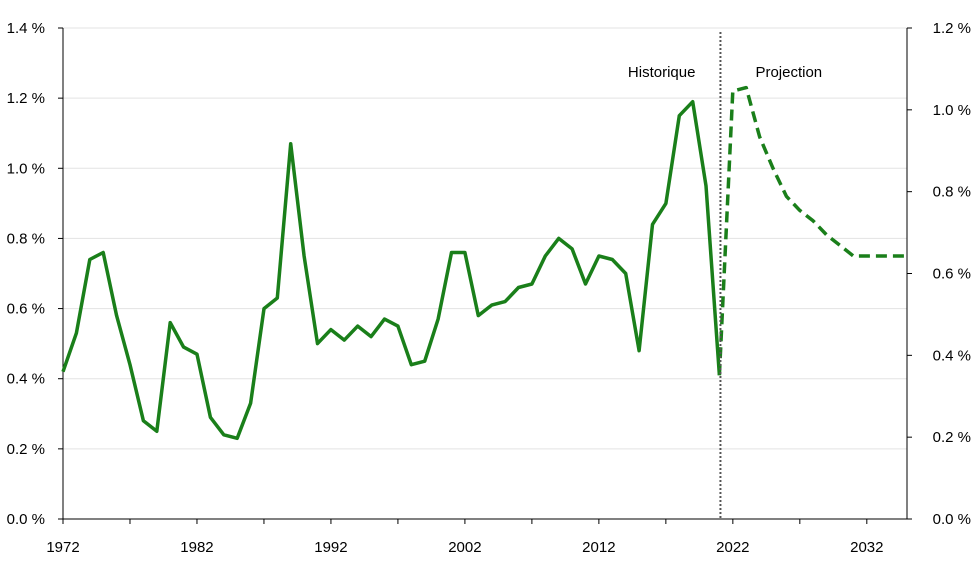  Describe the element at coordinates (662, 72) in the screenshot. I see `annotation-historical: Historique` at that location.